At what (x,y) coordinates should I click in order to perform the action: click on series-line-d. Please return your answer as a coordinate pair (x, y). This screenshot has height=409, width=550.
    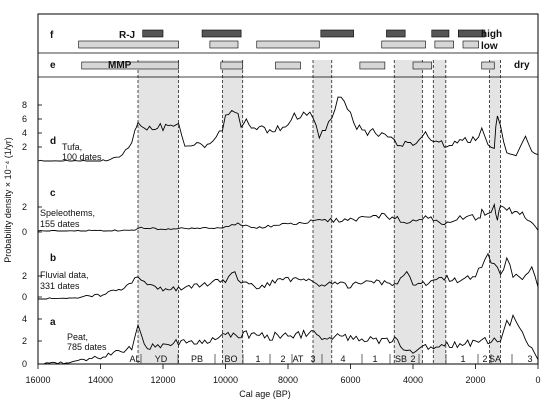
    Looking at the image, I should click on (288, 129).